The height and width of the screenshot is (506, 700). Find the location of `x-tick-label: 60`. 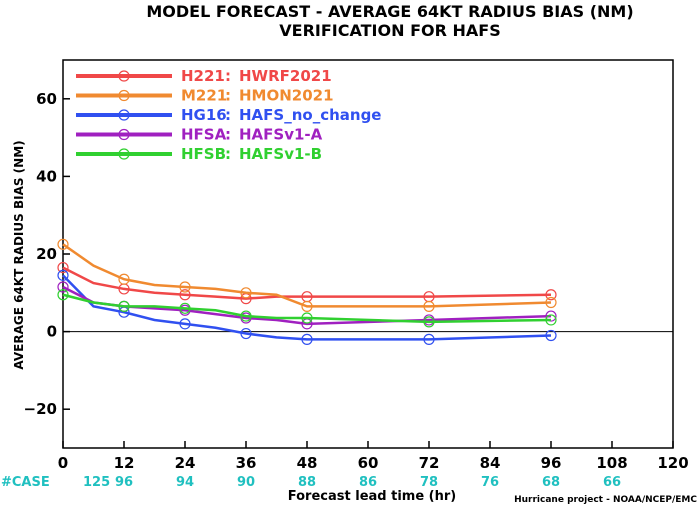

x-tick-label: 60 is located at coordinates (368, 463).